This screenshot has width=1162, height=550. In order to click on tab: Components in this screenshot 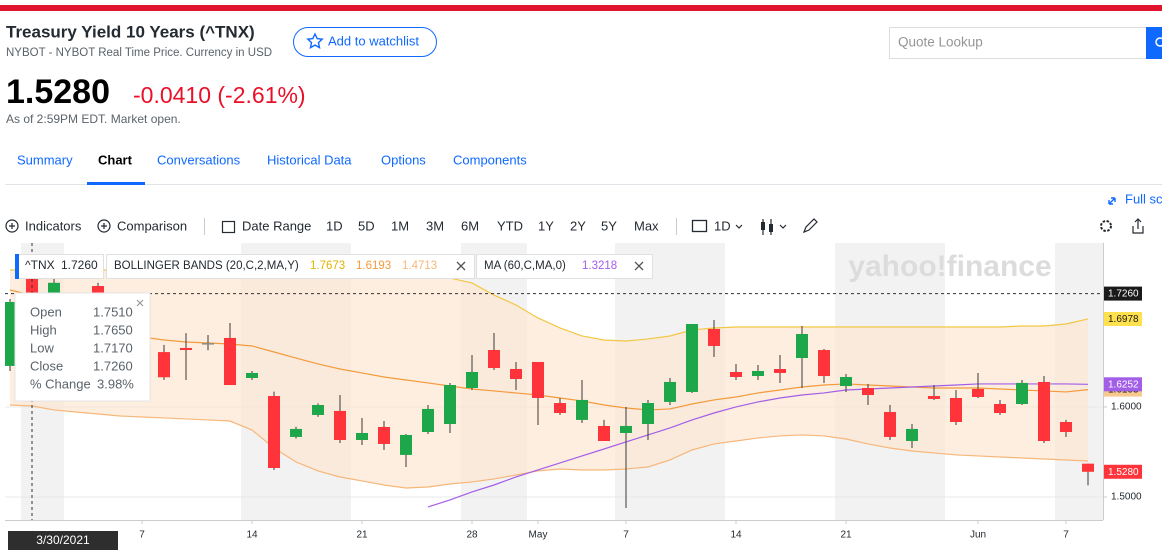, I will do `click(490, 159)`.